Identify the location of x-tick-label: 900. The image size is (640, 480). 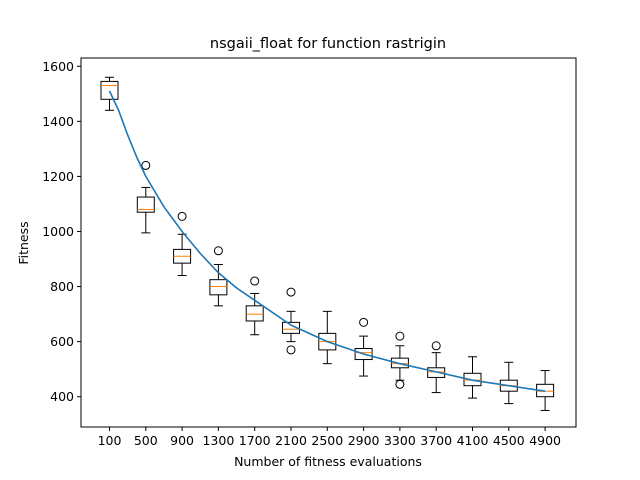
(182, 440).